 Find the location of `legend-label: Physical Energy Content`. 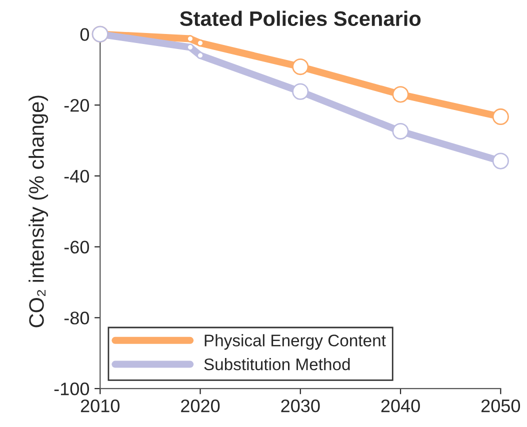

legend-label: Physical Energy Content is located at coordinates (295, 342).